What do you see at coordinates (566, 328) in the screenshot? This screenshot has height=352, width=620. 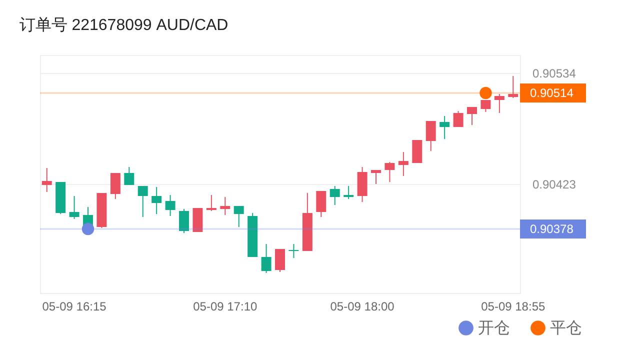 I see `legend-label: 平仓` at bounding box center [566, 328].